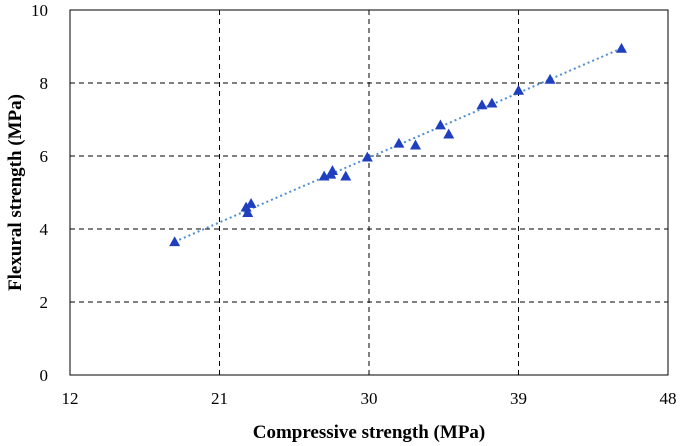  I want to click on x-tick-label: 48, so click(668, 398).